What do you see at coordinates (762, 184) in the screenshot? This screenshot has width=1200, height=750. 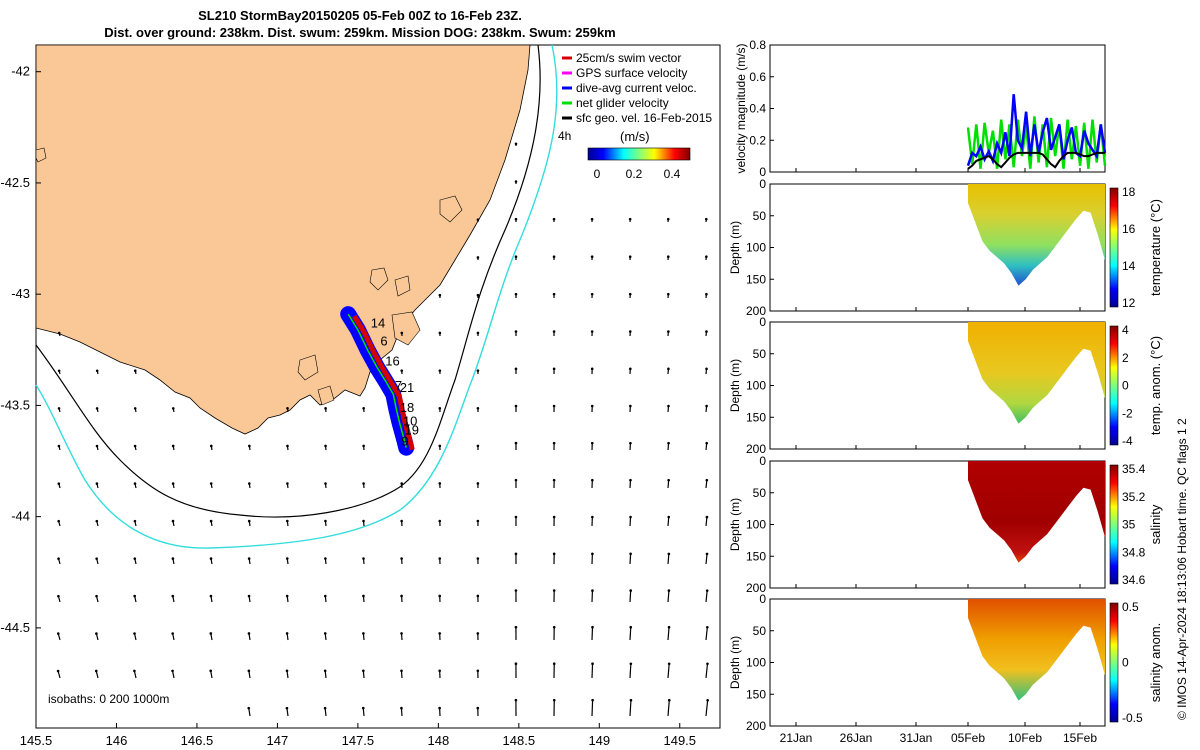 I see `panel-ytick-label: 0` at bounding box center [762, 184].